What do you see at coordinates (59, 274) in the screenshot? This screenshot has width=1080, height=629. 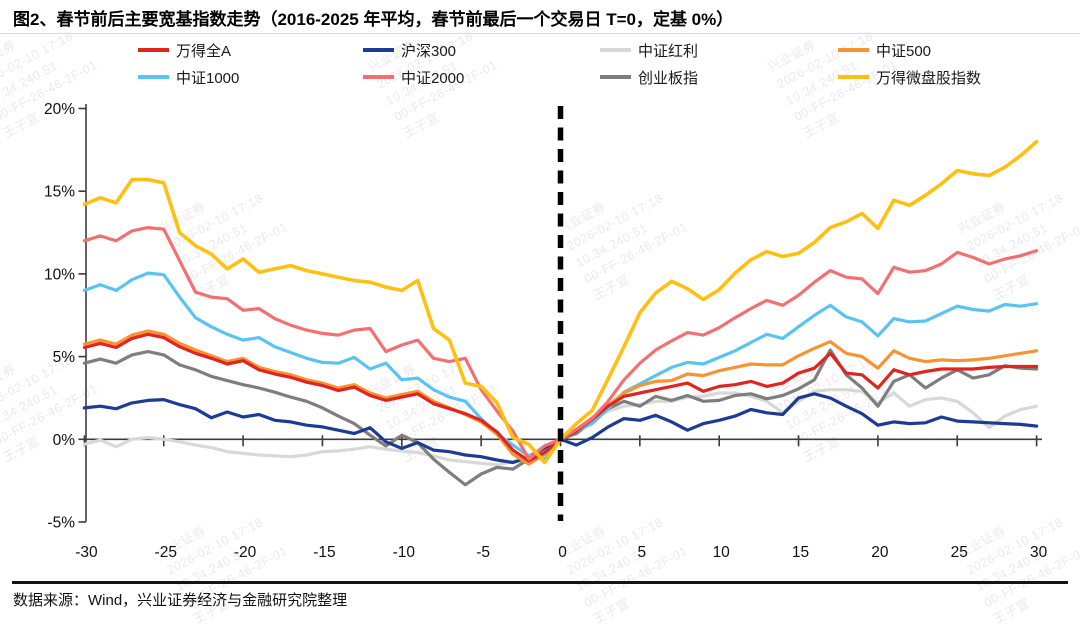 I see `y-tick-label: 10%` at bounding box center [59, 274].